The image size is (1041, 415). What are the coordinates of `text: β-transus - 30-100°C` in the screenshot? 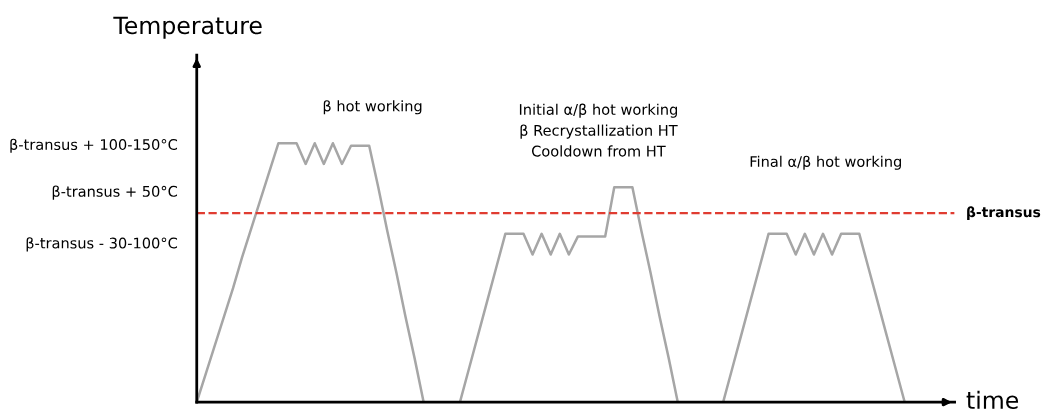 It's located at (102, 244).